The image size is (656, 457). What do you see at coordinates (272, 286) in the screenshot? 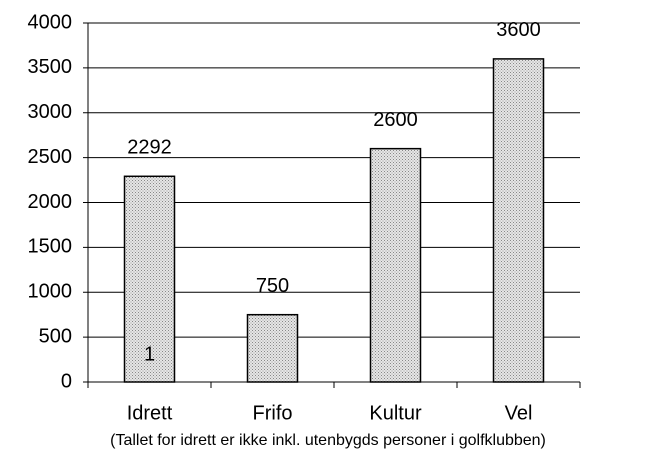
I see `data-label: 750` at bounding box center [272, 286].